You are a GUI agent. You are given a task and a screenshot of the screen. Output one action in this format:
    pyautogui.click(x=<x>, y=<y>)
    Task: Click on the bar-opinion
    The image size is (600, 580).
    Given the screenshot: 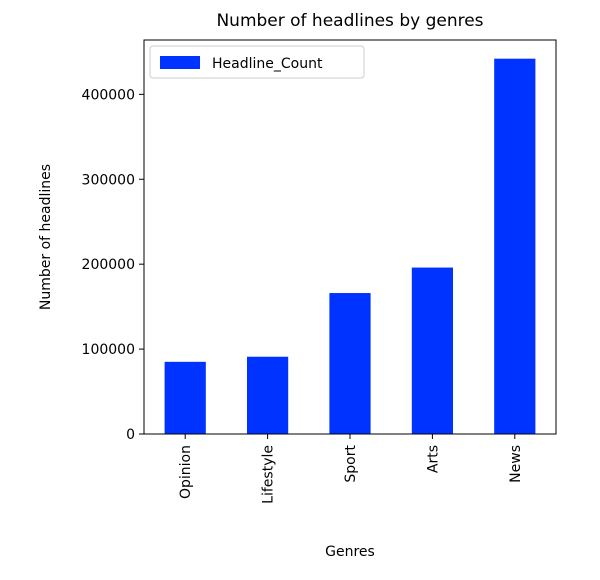 What is the action you would take?
    pyautogui.click(x=185, y=397)
    